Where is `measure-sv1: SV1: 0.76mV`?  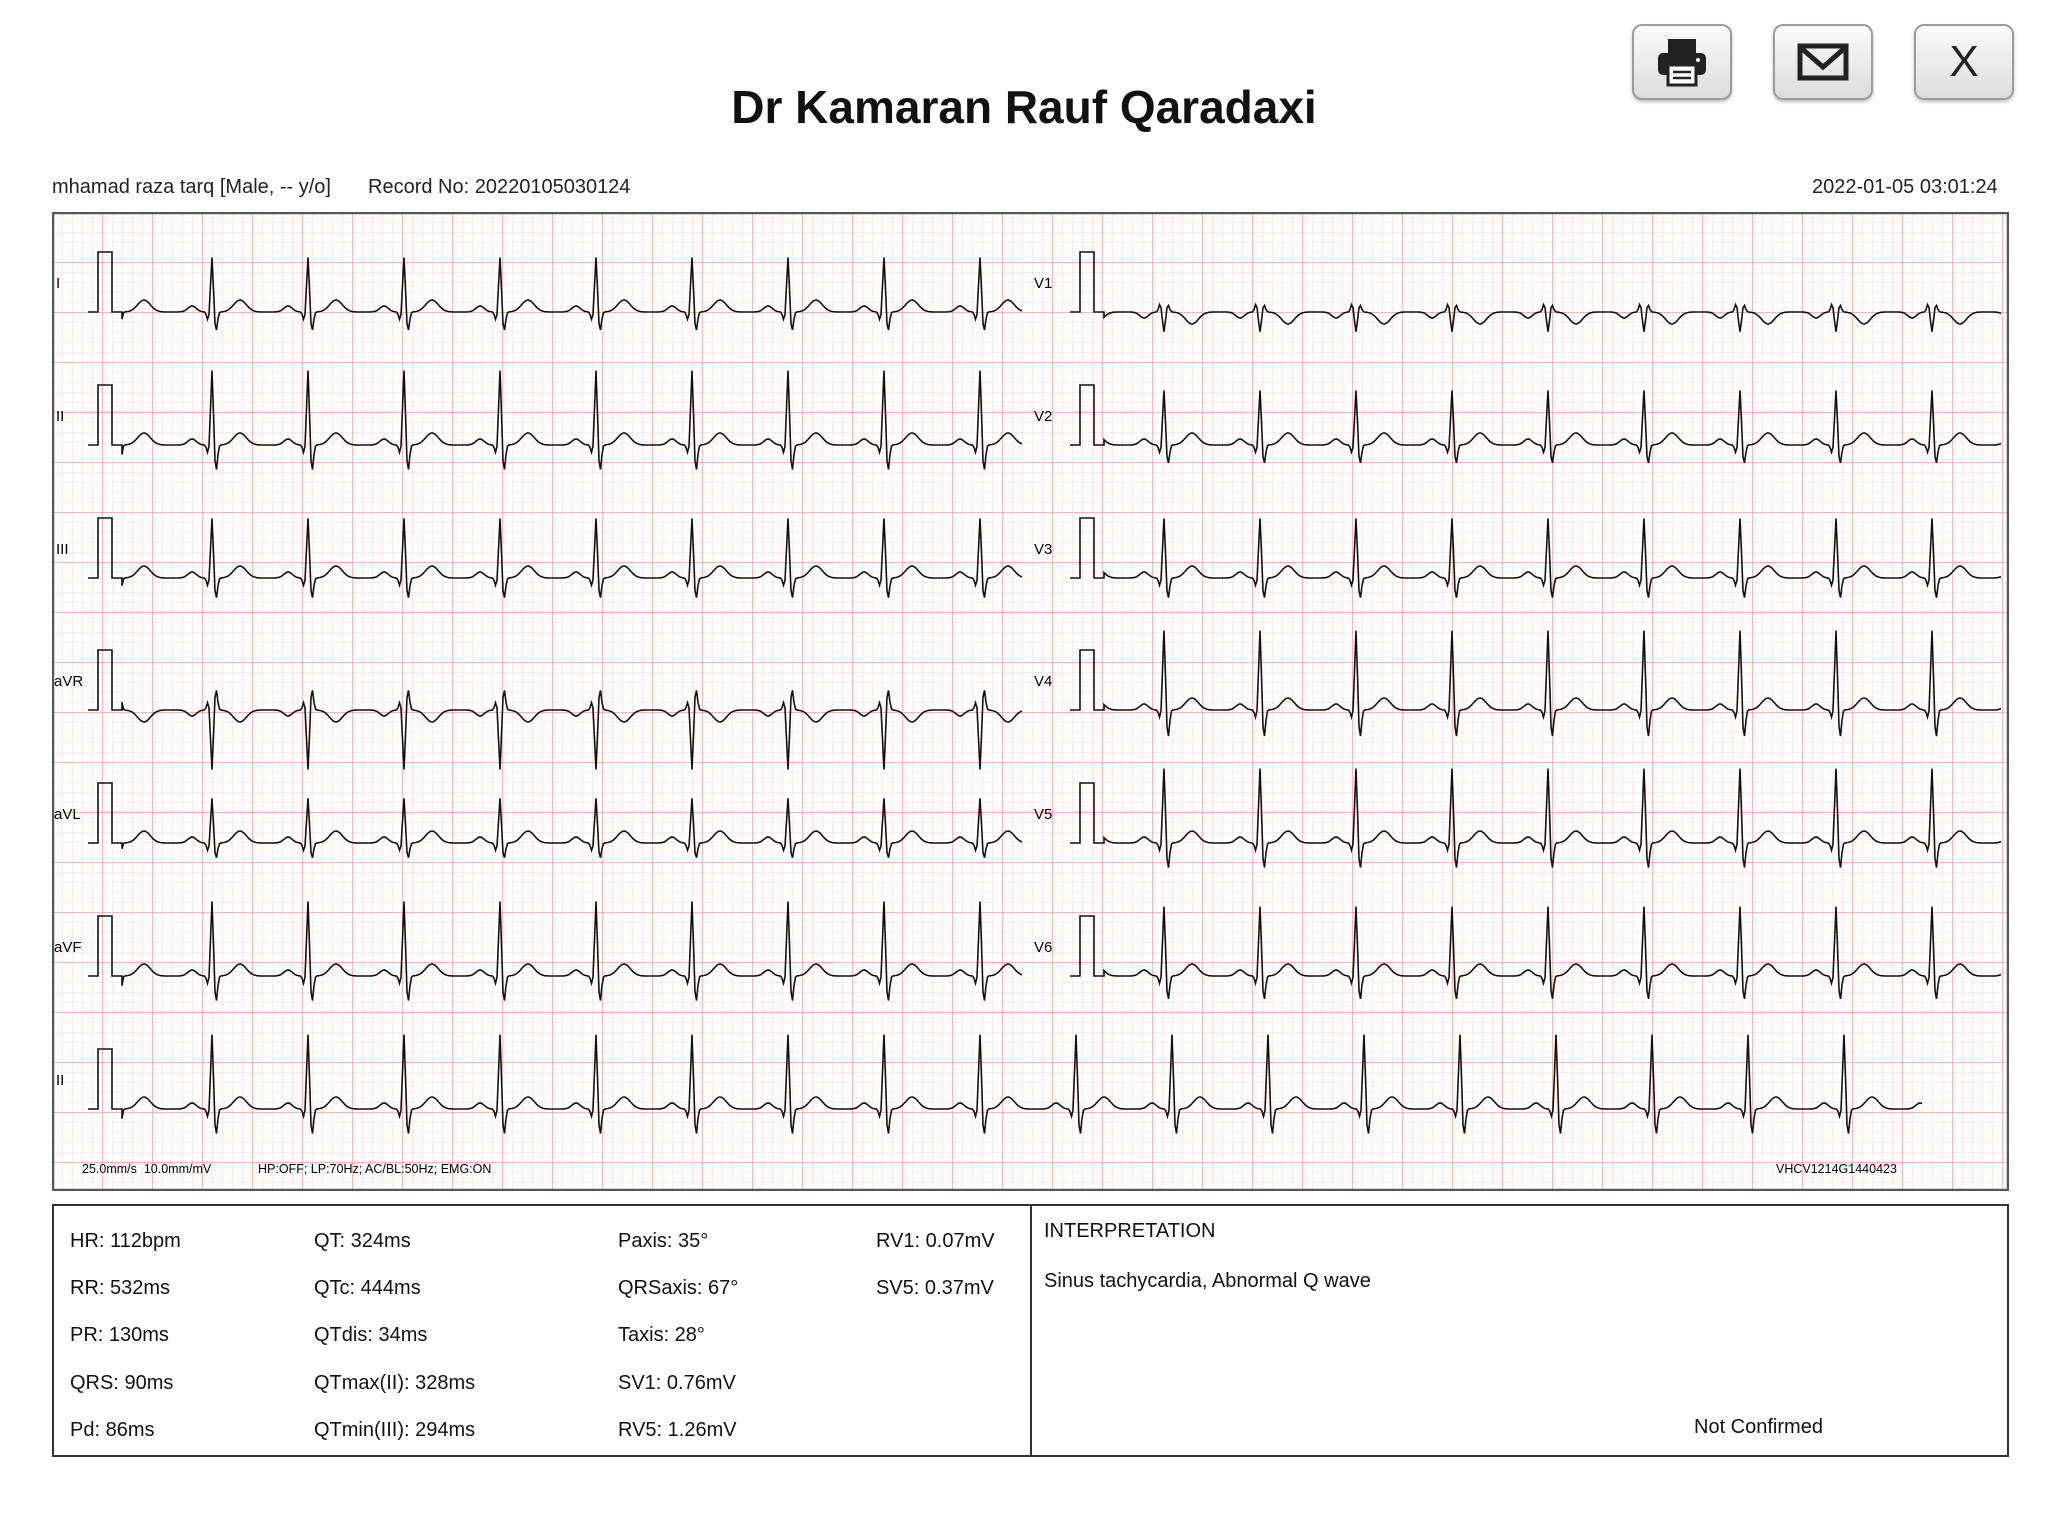
measure-sv1: SV1: 0.76mV is located at coordinates (677, 1383).